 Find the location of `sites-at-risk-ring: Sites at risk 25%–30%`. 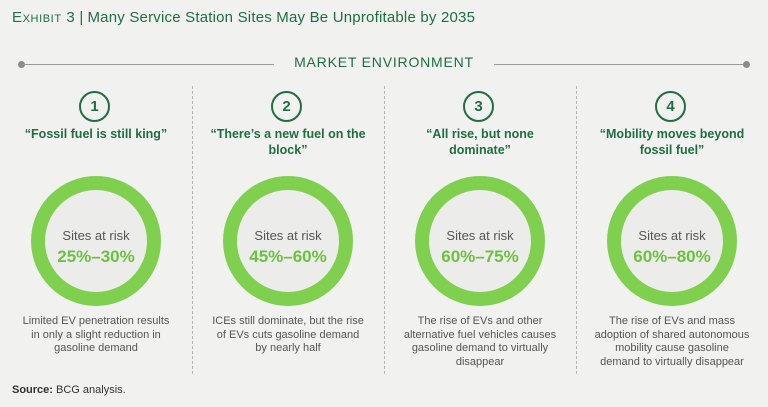

sites-at-risk-ring: Sites at risk 25%–30% is located at coordinates (96, 241).